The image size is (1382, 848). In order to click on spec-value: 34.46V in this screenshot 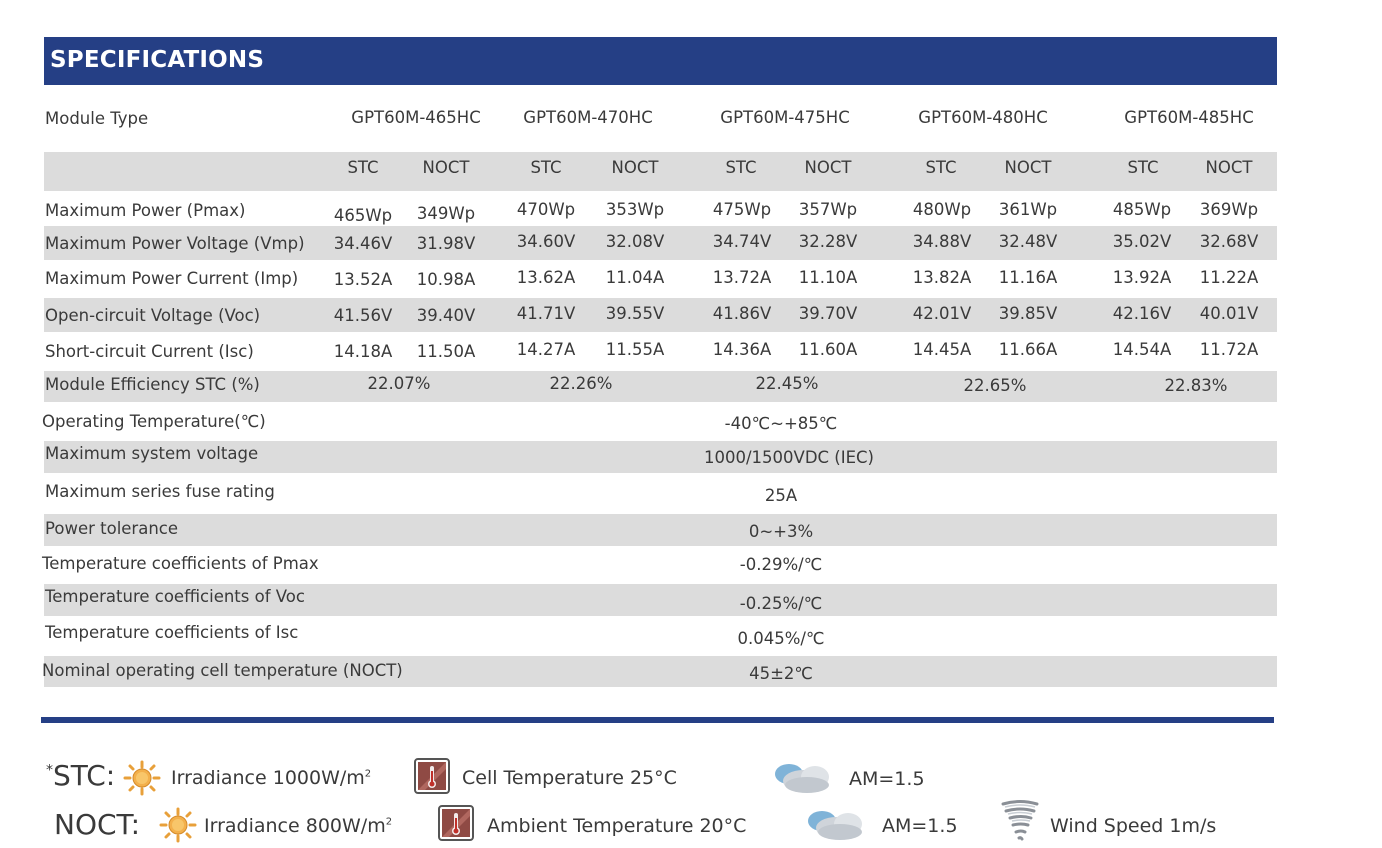, I will do `click(363, 243)`.